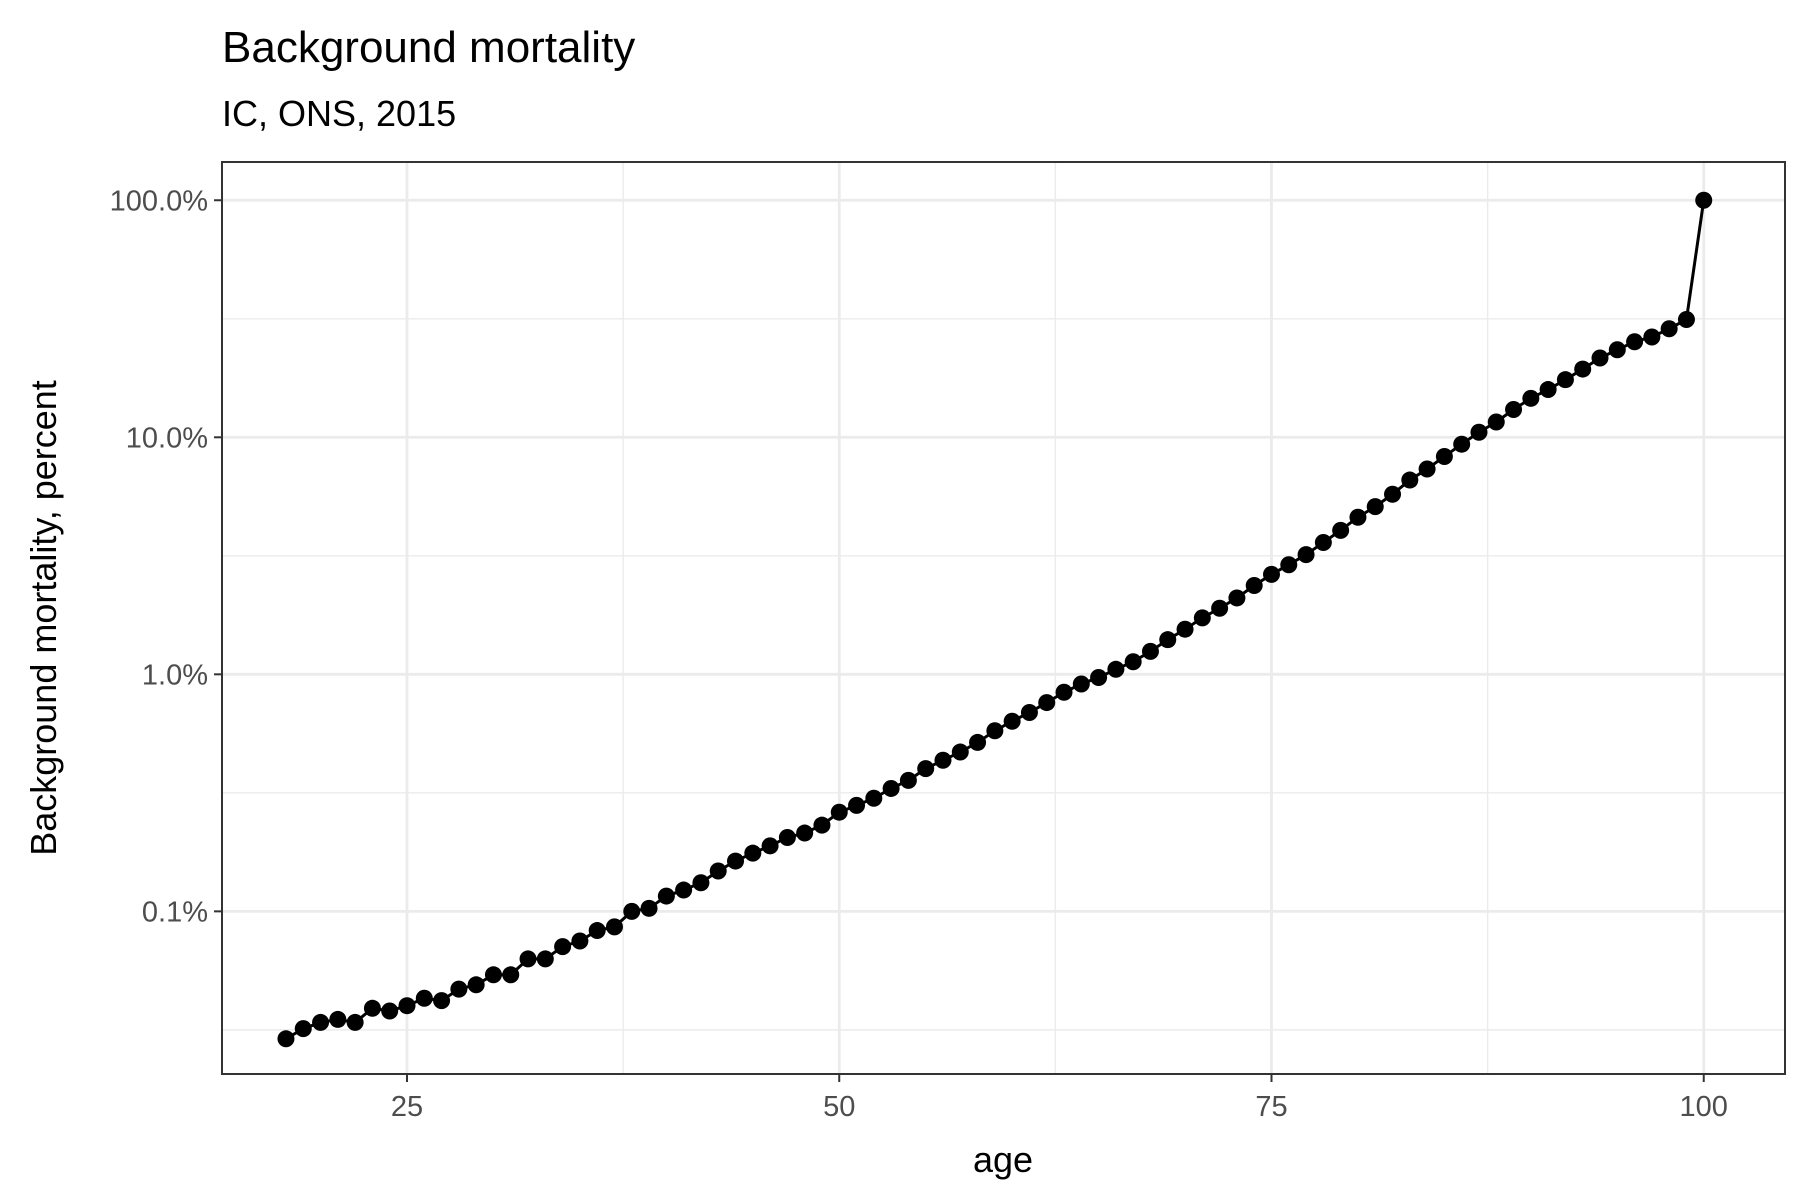  Describe the element at coordinates (175, 912) in the screenshot. I see `y-tick-label: 0.1%` at that location.